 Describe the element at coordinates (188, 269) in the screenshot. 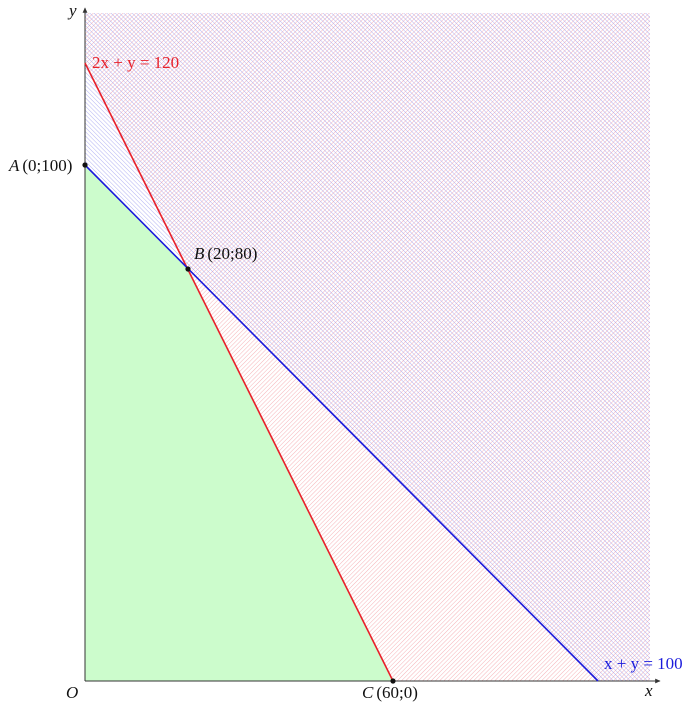

I see `point-b-dot` at that location.